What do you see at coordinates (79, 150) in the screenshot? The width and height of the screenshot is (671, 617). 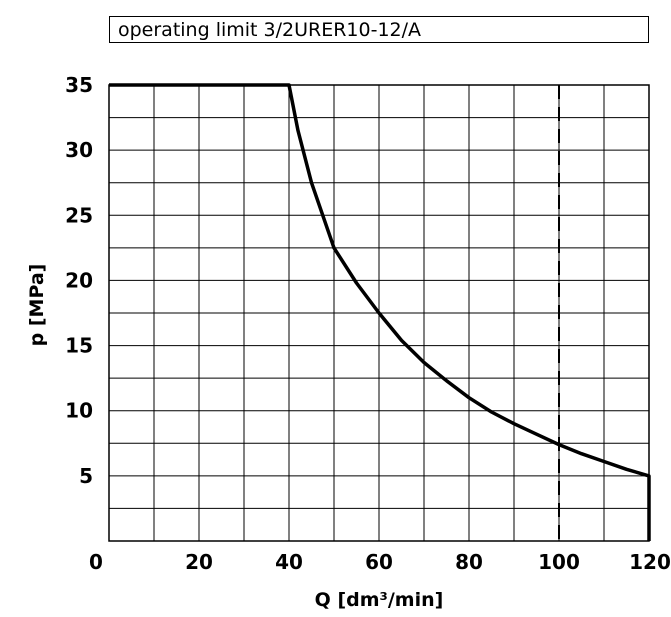 I see `y-tick-label: 30` at bounding box center [79, 150].